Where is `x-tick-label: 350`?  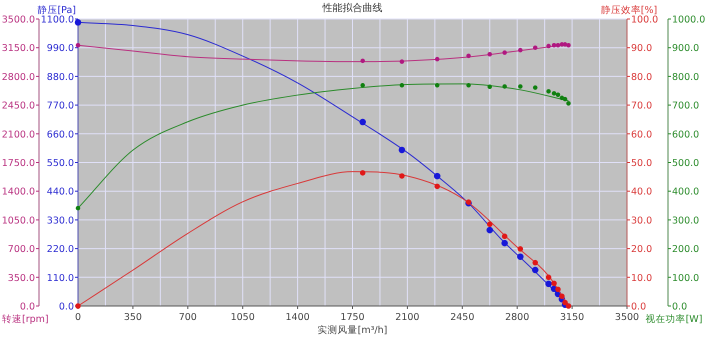
x-tick-label: 350 is located at coordinates (133, 317).